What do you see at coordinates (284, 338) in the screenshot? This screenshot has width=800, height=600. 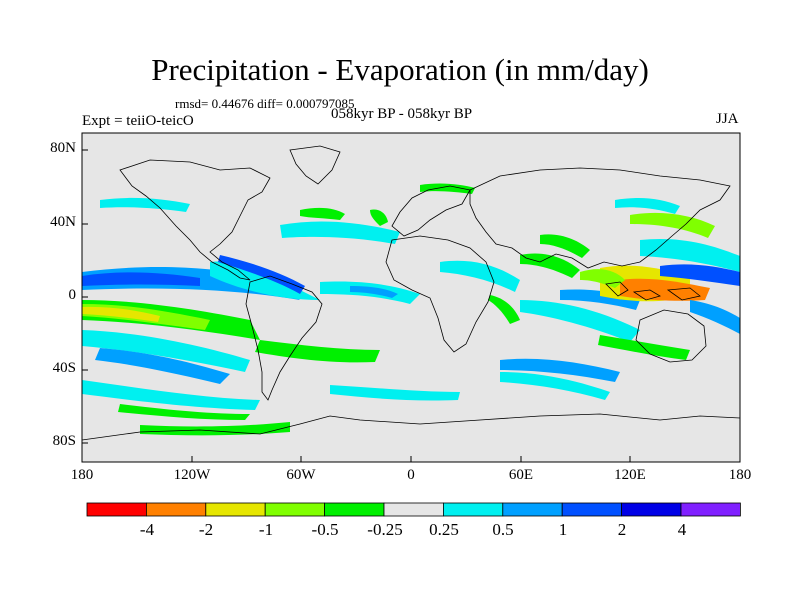 I see `south-america-coast` at bounding box center [284, 338].